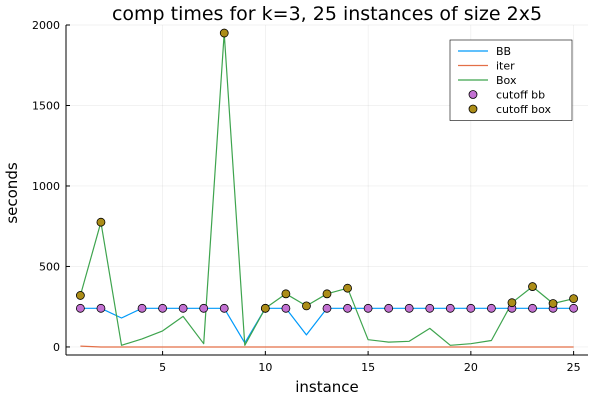  What do you see at coordinates (505, 66) in the screenshot?
I see `legend-label: iter` at bounding box center [505, 66].